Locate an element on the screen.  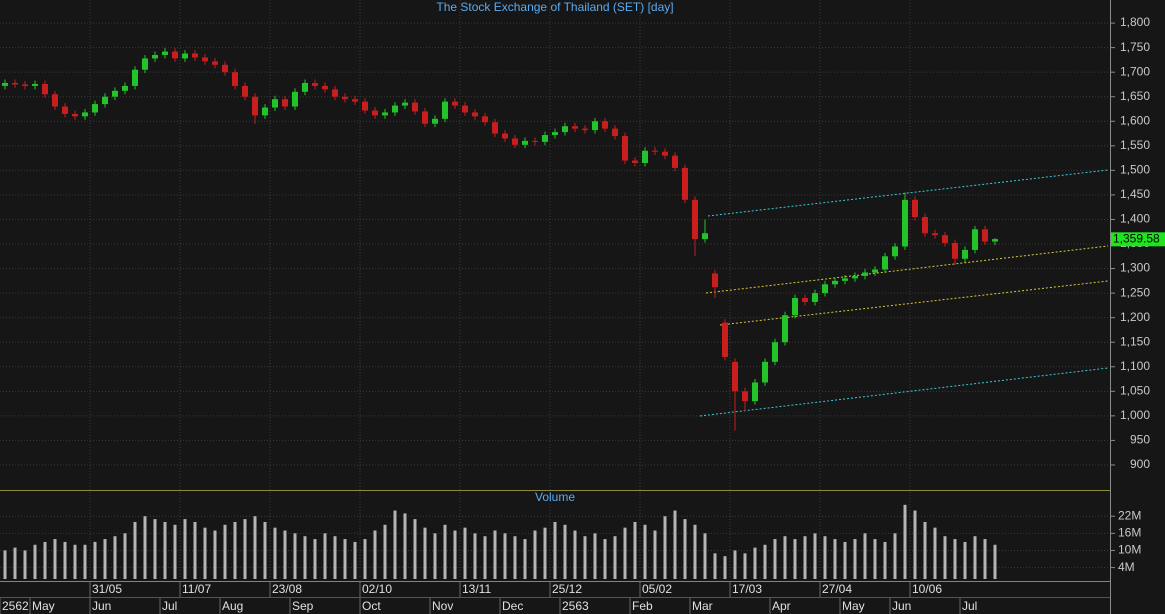
x-month-label: Mar is located at coordinates (702, 606).